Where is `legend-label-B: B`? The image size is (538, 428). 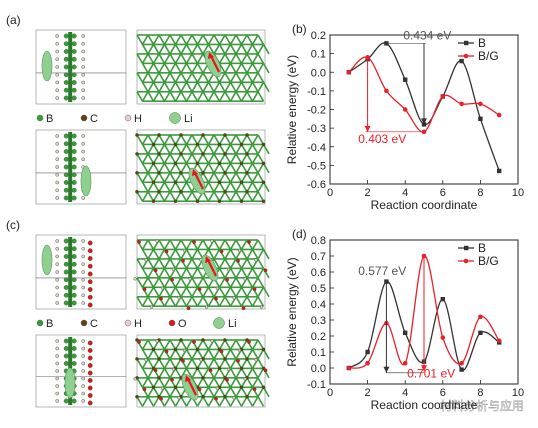
legend-label-B: B is located at coordinates (482, 248).